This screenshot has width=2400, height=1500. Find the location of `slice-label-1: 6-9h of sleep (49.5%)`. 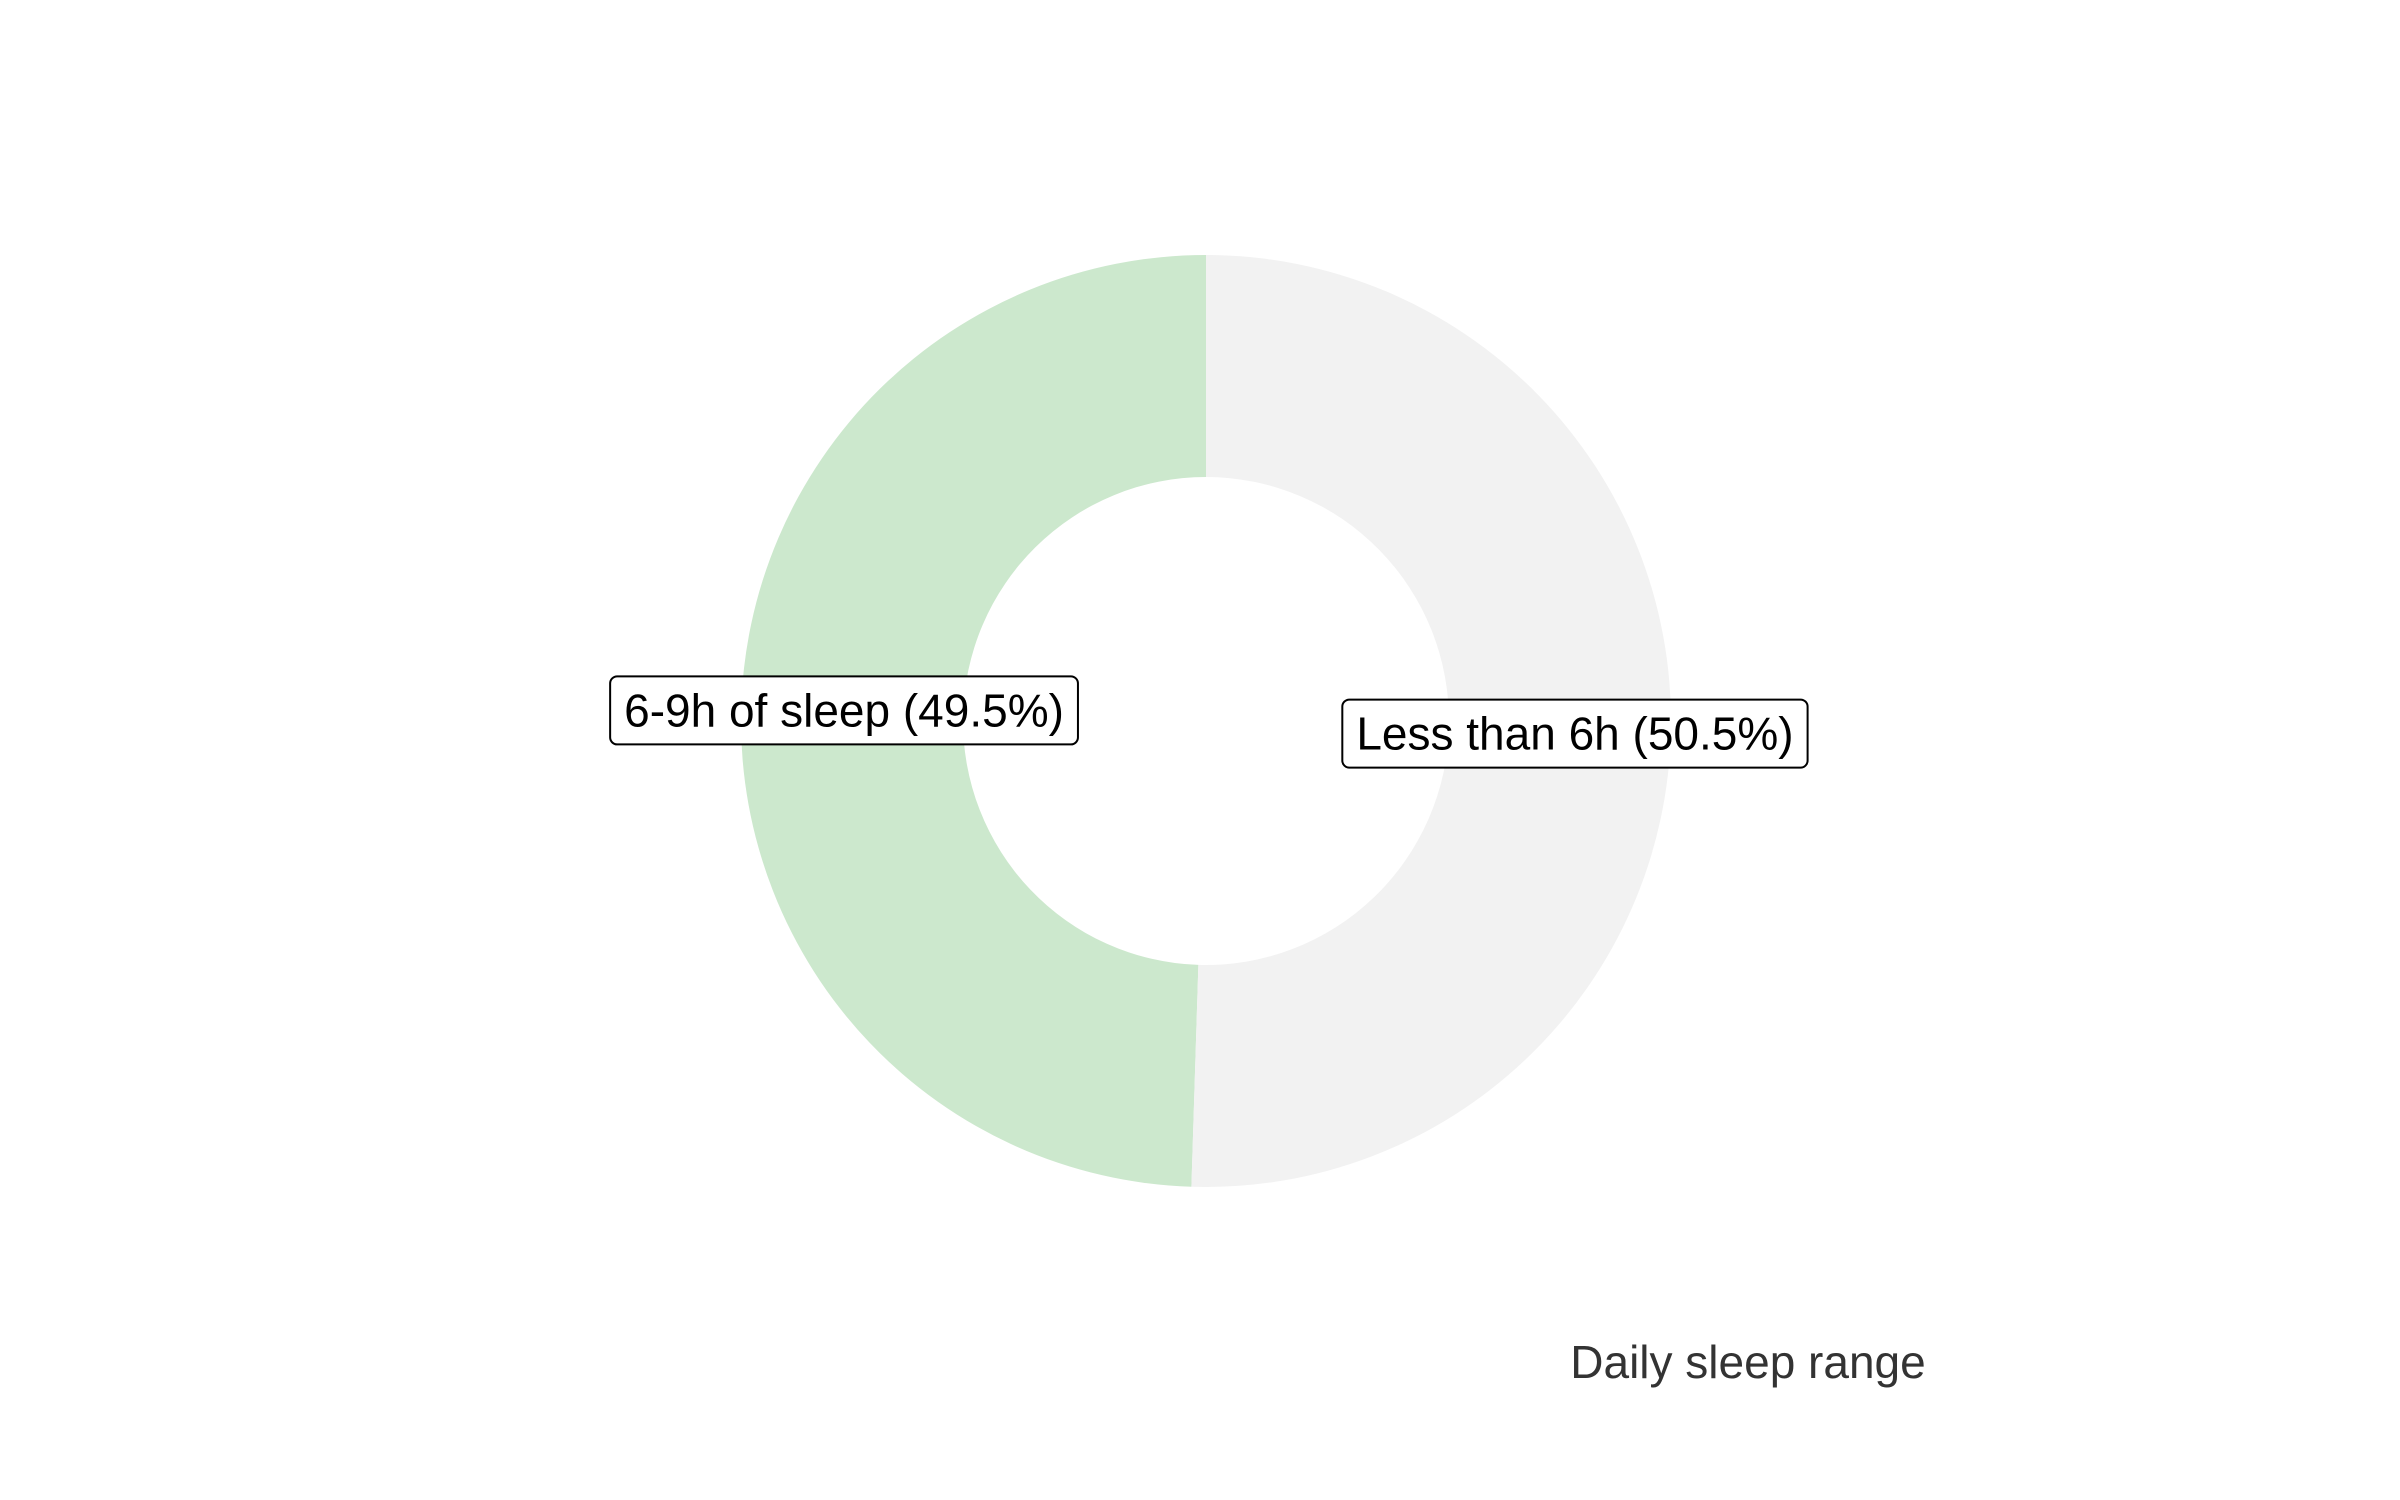

slice-label-1: 6-9h of sleep (49.5%) is located at coordinates (844, 710).